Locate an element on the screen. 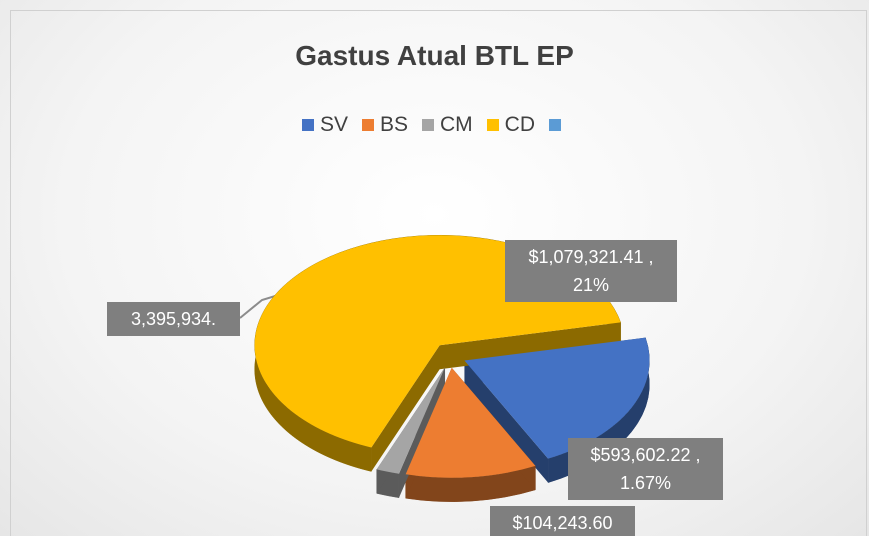 The height and width of the screenshot is (536, 869). data-label: $104,243.60 is located at coordinates (562, 521).